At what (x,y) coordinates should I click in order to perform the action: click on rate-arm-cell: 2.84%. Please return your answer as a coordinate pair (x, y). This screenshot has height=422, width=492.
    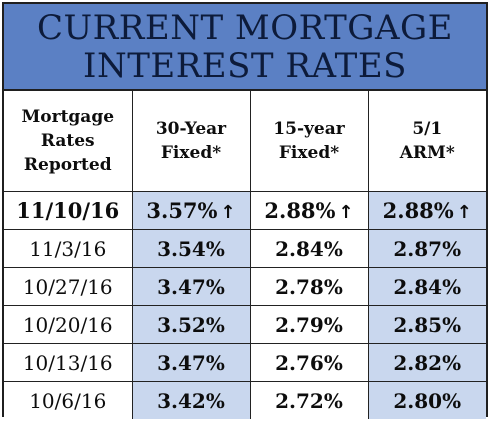
    Looking at the image, I should click on (426, 286).